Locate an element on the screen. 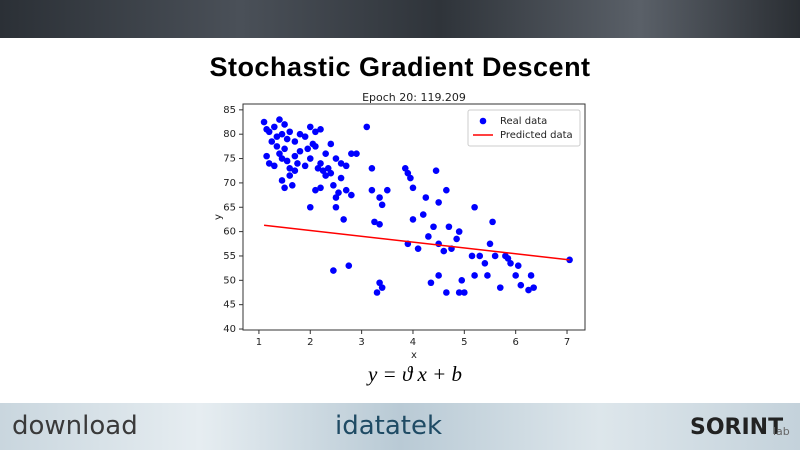 The image size is (800, 450). y-tick-label: 65 is located at coordinates (229, 207).